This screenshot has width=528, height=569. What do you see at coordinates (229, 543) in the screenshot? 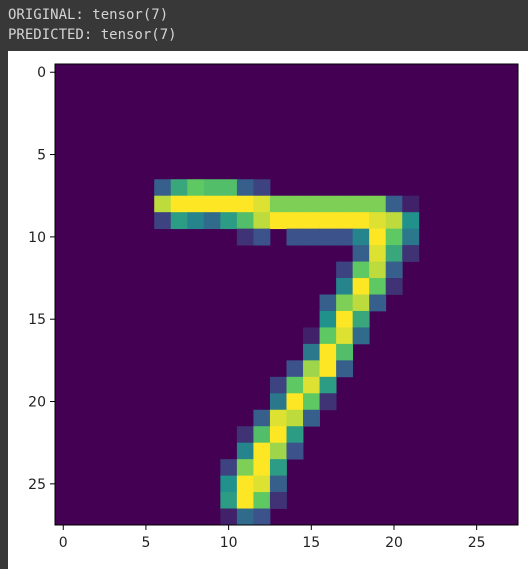
I see `x-tick-label: 10` at bounding box center [229, 543].